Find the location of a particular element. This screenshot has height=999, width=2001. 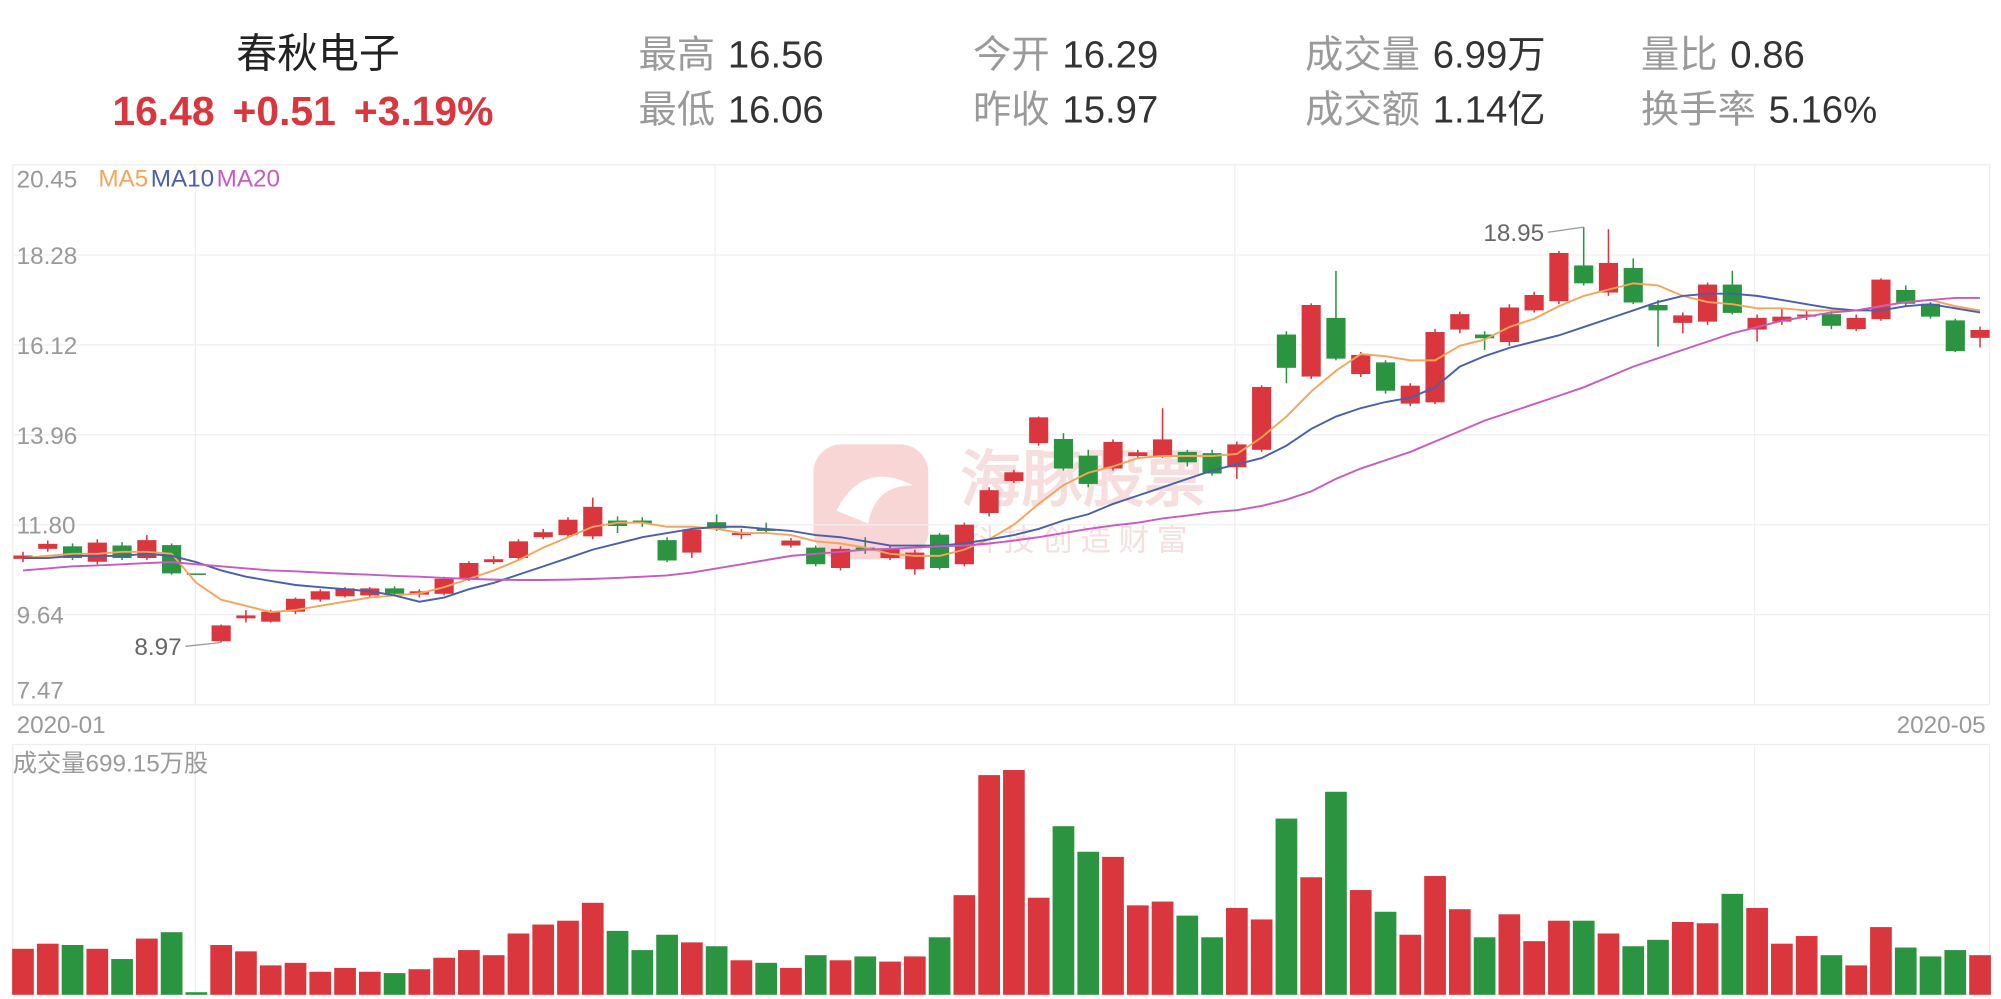

y-tick-label: 13.96 is located at coordinates (47, 436).